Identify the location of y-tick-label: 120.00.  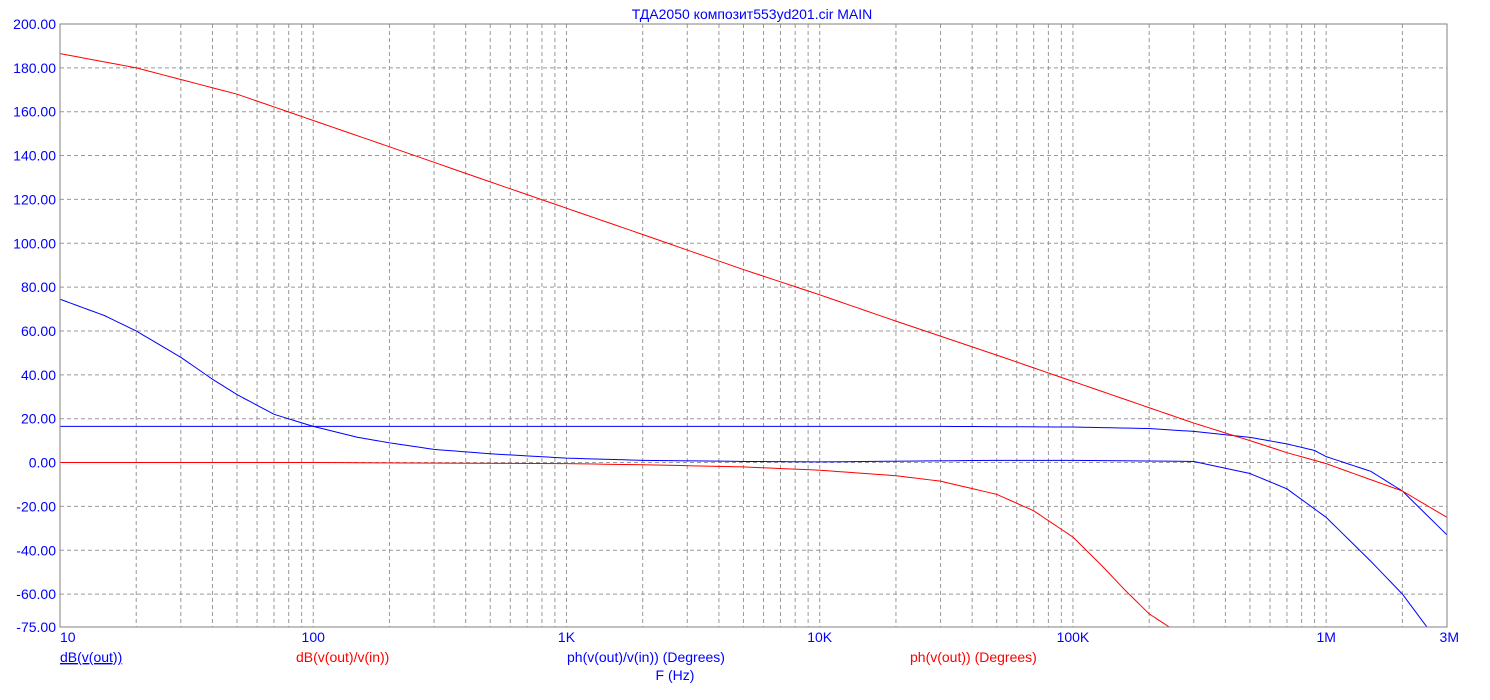
(34, 199).